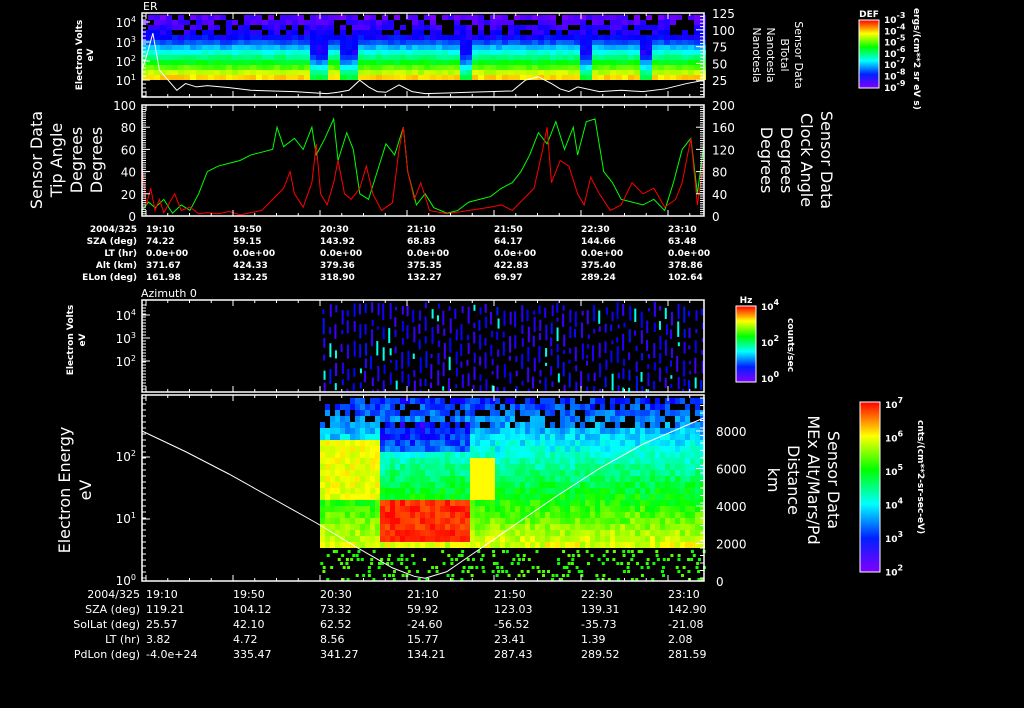 This screenshot has height=708, width=1024. I want to click on colorbar-tick-label: 10², so click(770, 341).